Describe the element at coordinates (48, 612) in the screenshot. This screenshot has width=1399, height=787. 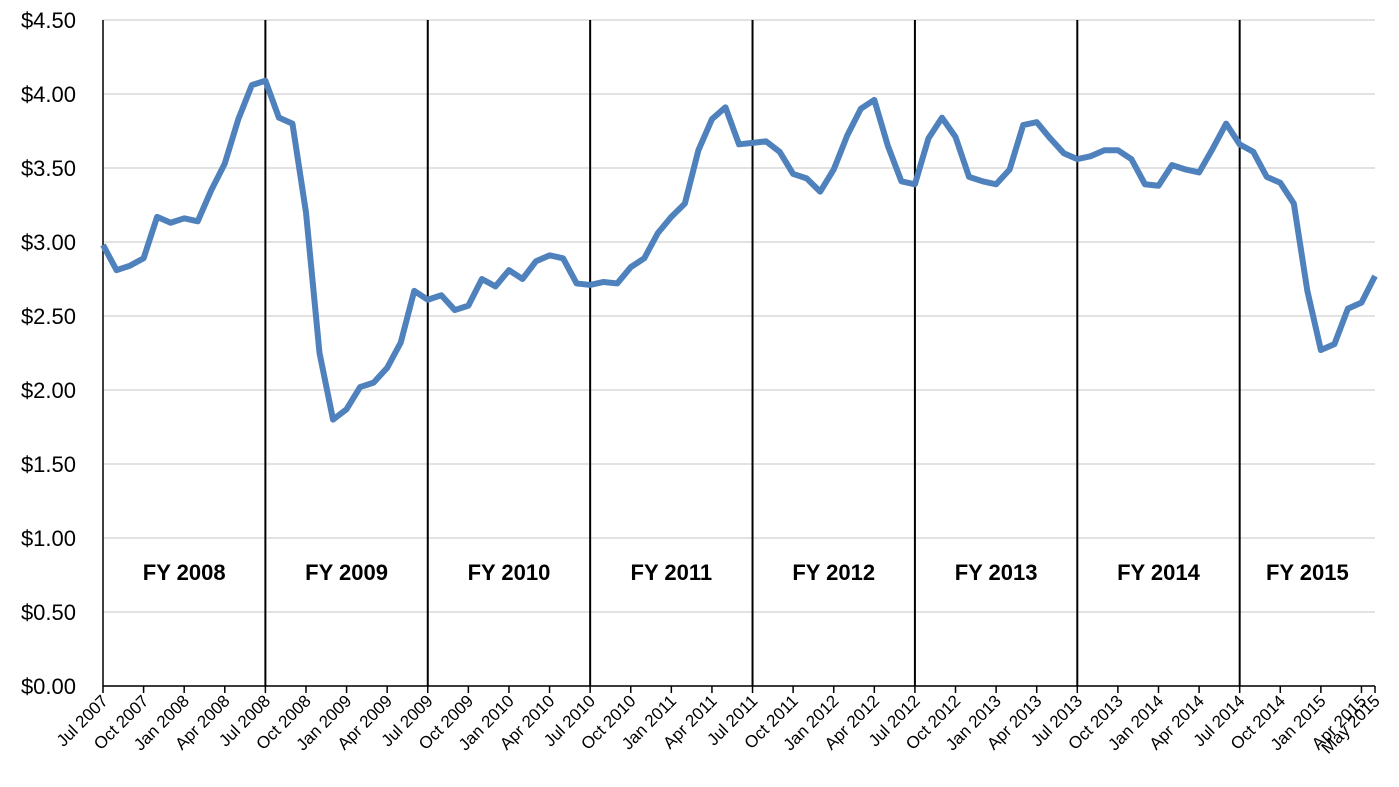
I see `y-tick-label: $0.50` at that location.